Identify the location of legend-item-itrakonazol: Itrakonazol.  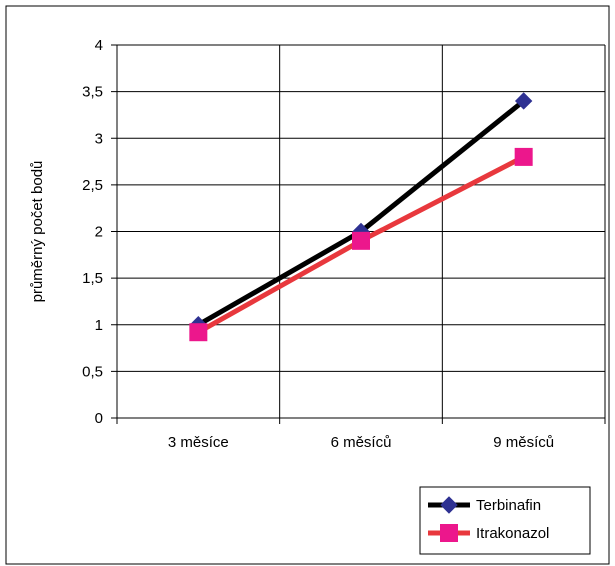
(488, 533).